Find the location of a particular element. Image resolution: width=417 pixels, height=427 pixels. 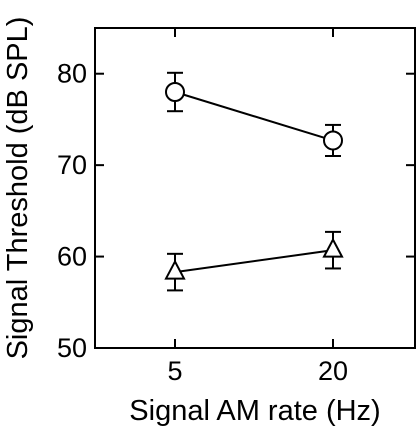

y-tick-label: 50 is located at coordinates (72, 348).